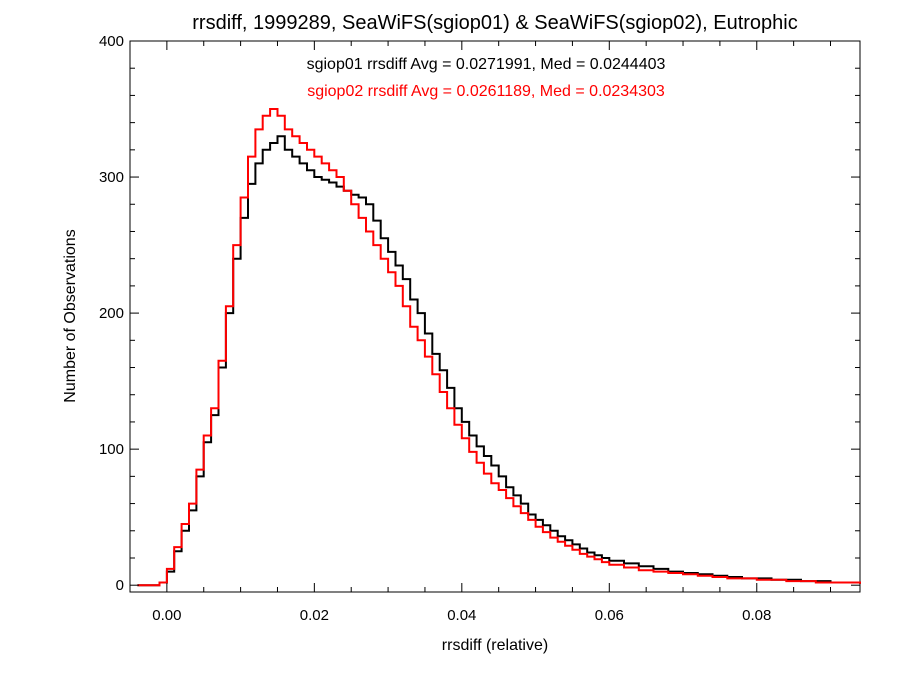 This screenshot has height=675, width=900. What do you see at coordinates (756, 615) in the screenshot?
I see `x-tick-label: 0.08` at bounding box center [756, 615].